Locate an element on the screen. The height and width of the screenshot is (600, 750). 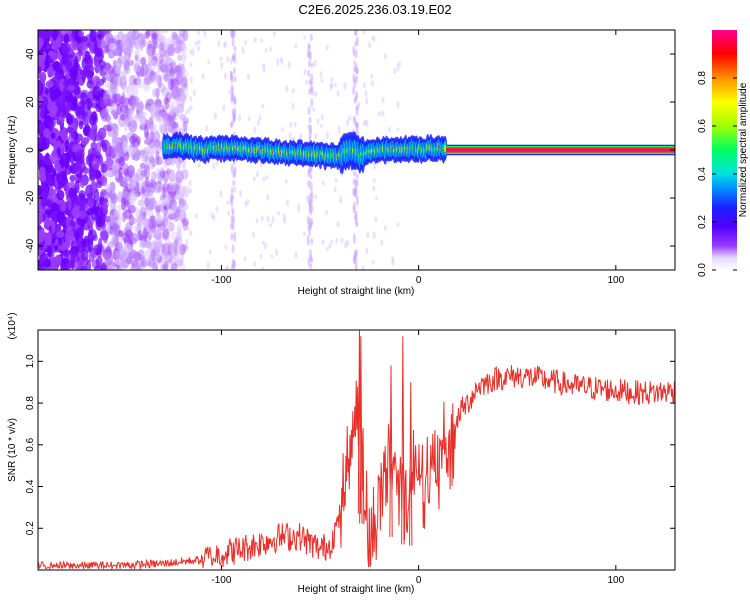
snr-spike is located at coordinates (403, 440).